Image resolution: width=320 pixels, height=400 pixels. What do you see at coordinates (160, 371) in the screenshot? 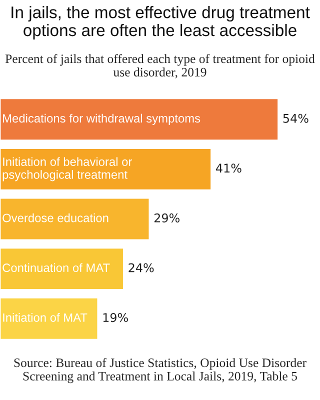
I see `source-note: Source: Bureau of Justice Statistics, Opioid Use Disorder Screening and Treatment in Local Jails, 2019, Table 5` at bounding box center [160, 371].